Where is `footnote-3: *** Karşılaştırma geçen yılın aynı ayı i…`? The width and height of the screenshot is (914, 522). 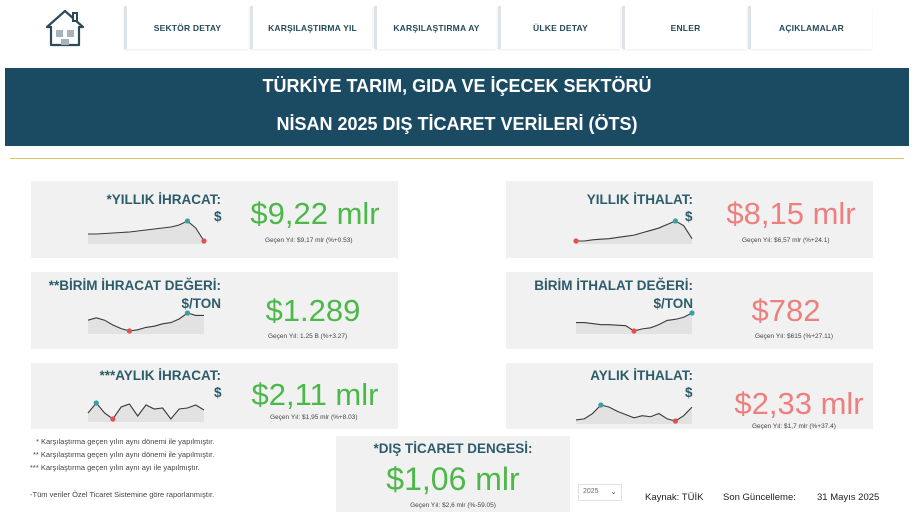
footnote-3: *** Karşılaştırma geçen yılın aynı ayı i… is located at coordinates (115, 467).